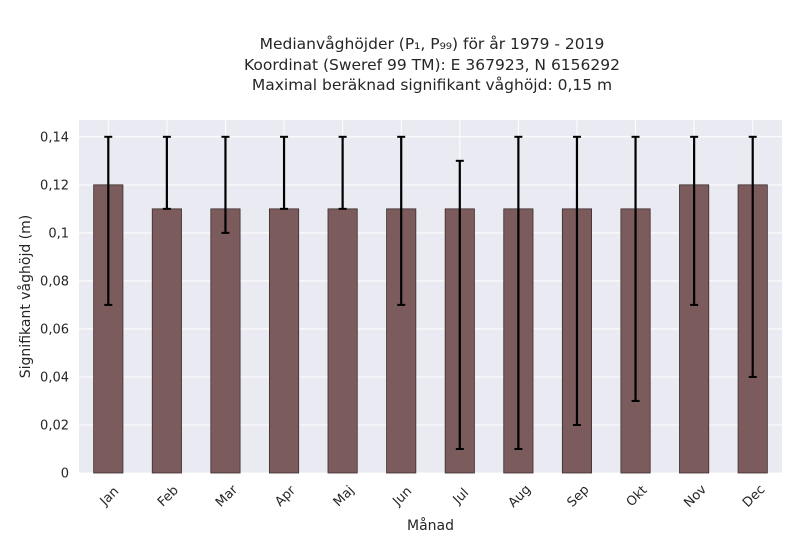  What do you see at coordinates (54, 281) in the screenshot?
I see `y-tick-label: 0,08` at bounding box center [54, 281].